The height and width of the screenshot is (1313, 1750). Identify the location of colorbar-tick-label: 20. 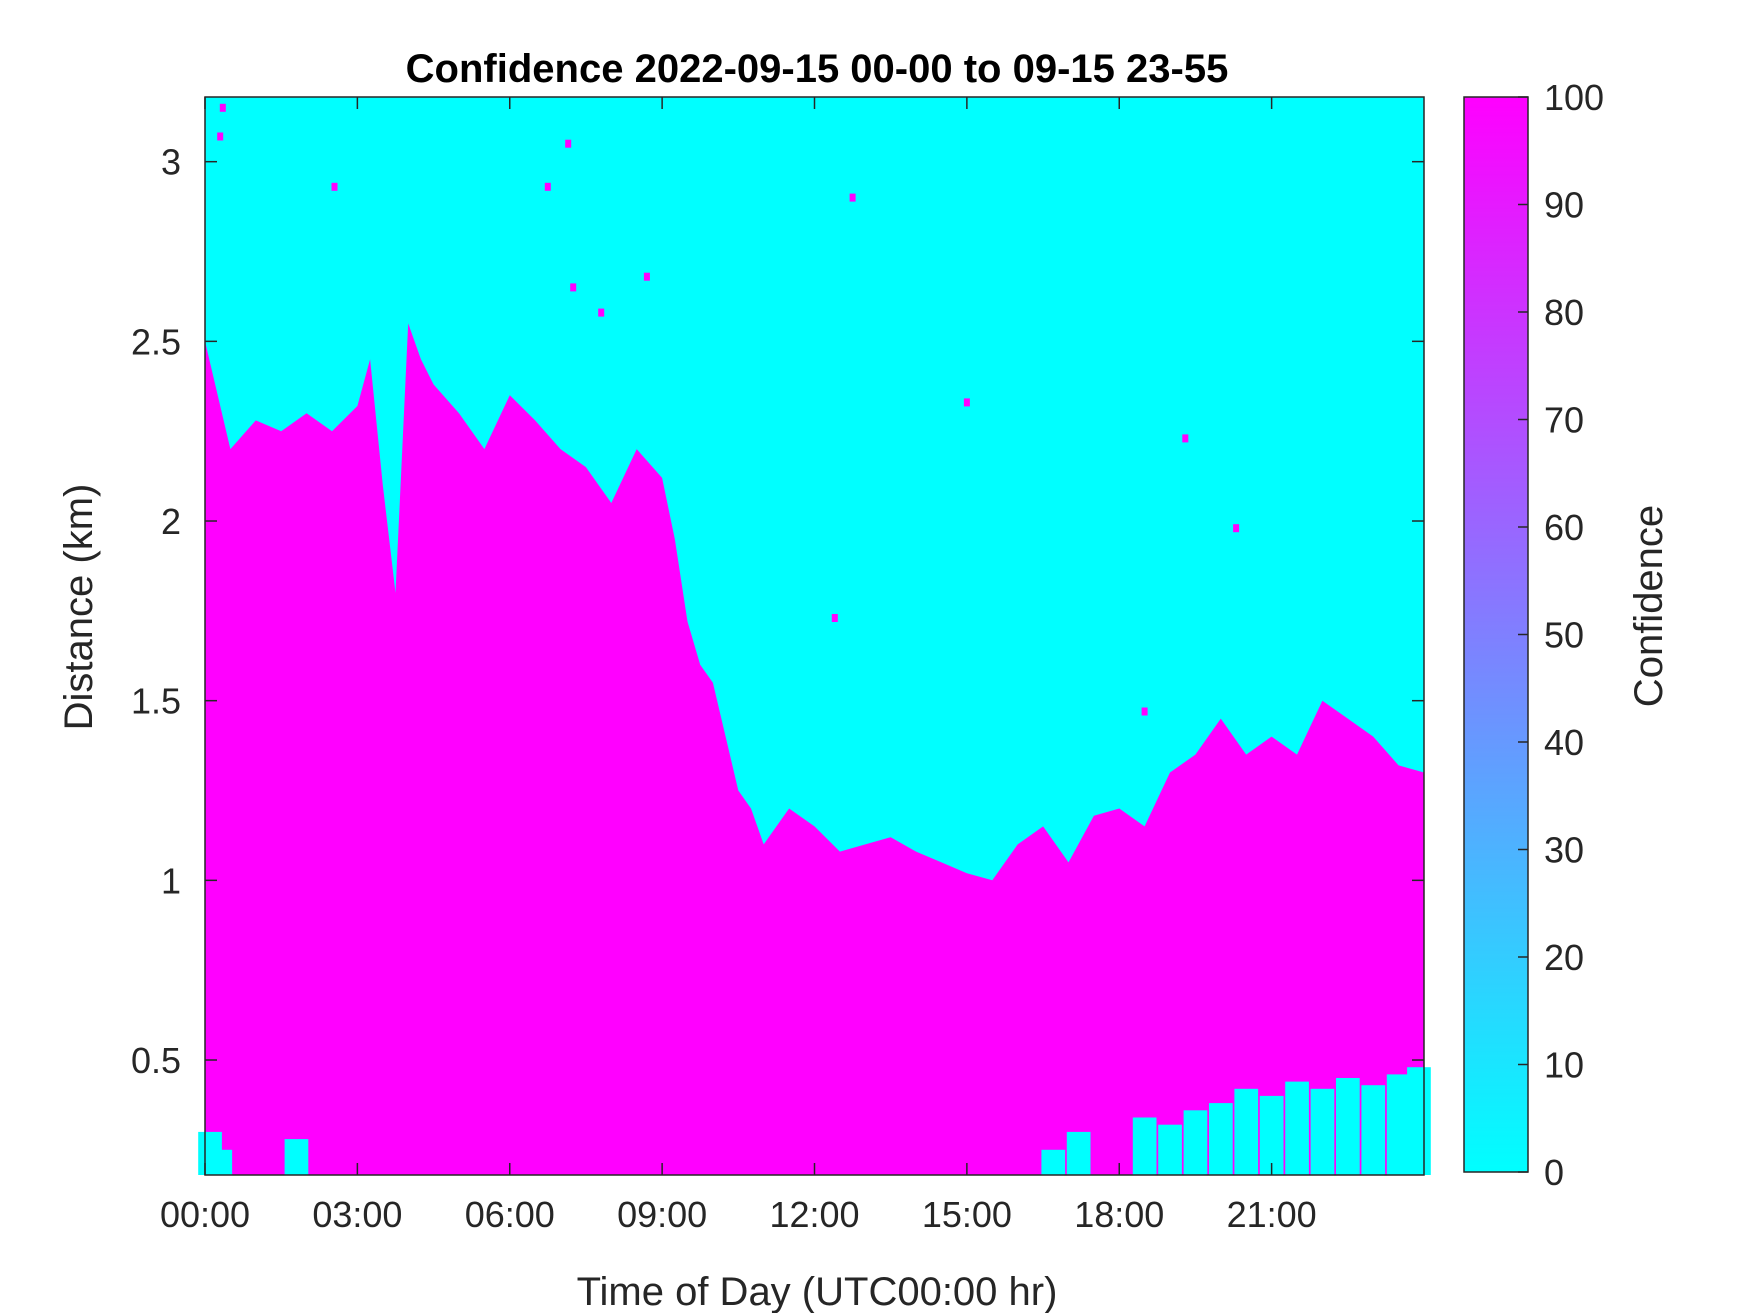
(1564, 957).